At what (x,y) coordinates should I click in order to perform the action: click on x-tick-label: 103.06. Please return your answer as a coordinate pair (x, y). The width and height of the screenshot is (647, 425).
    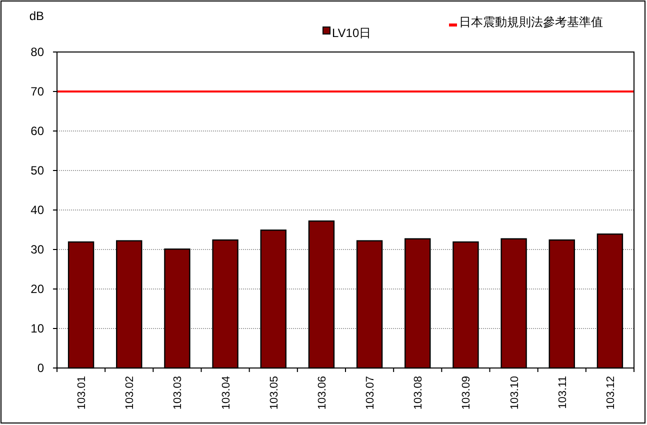
    Looking at the image, I should click on (322, 393).